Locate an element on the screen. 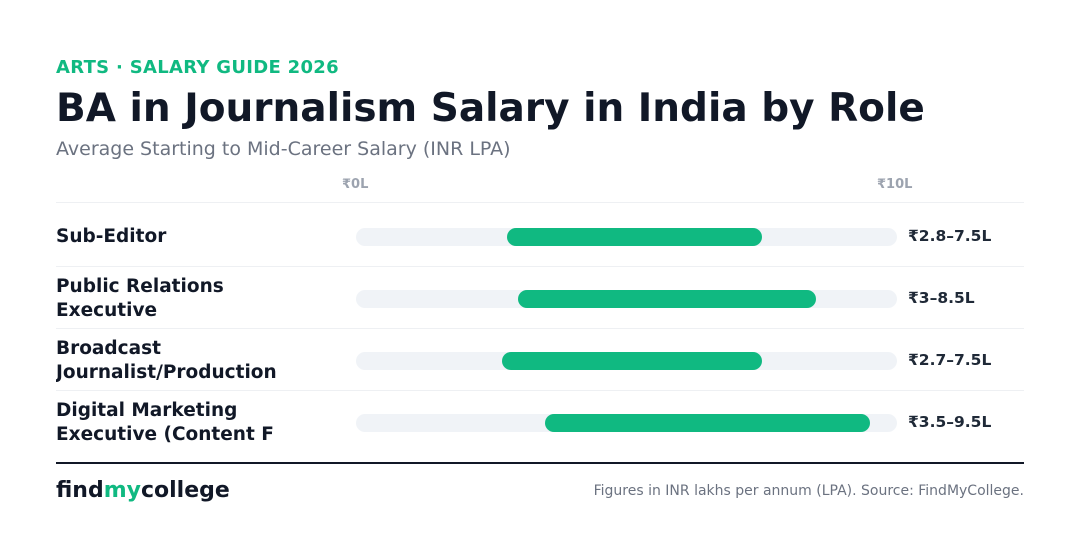  role-label-line: Sub-Editor is located at coordinates (111, 236).